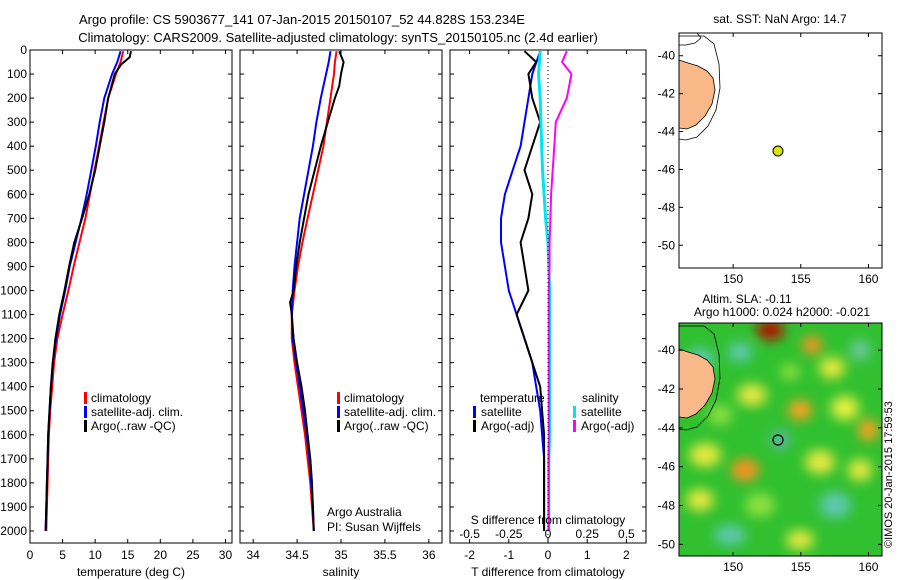  What do you see at coordinates (574, 412) in the screenshot?
I see `legend-swatch-sal-satellite` at bounding box center [574, 412].